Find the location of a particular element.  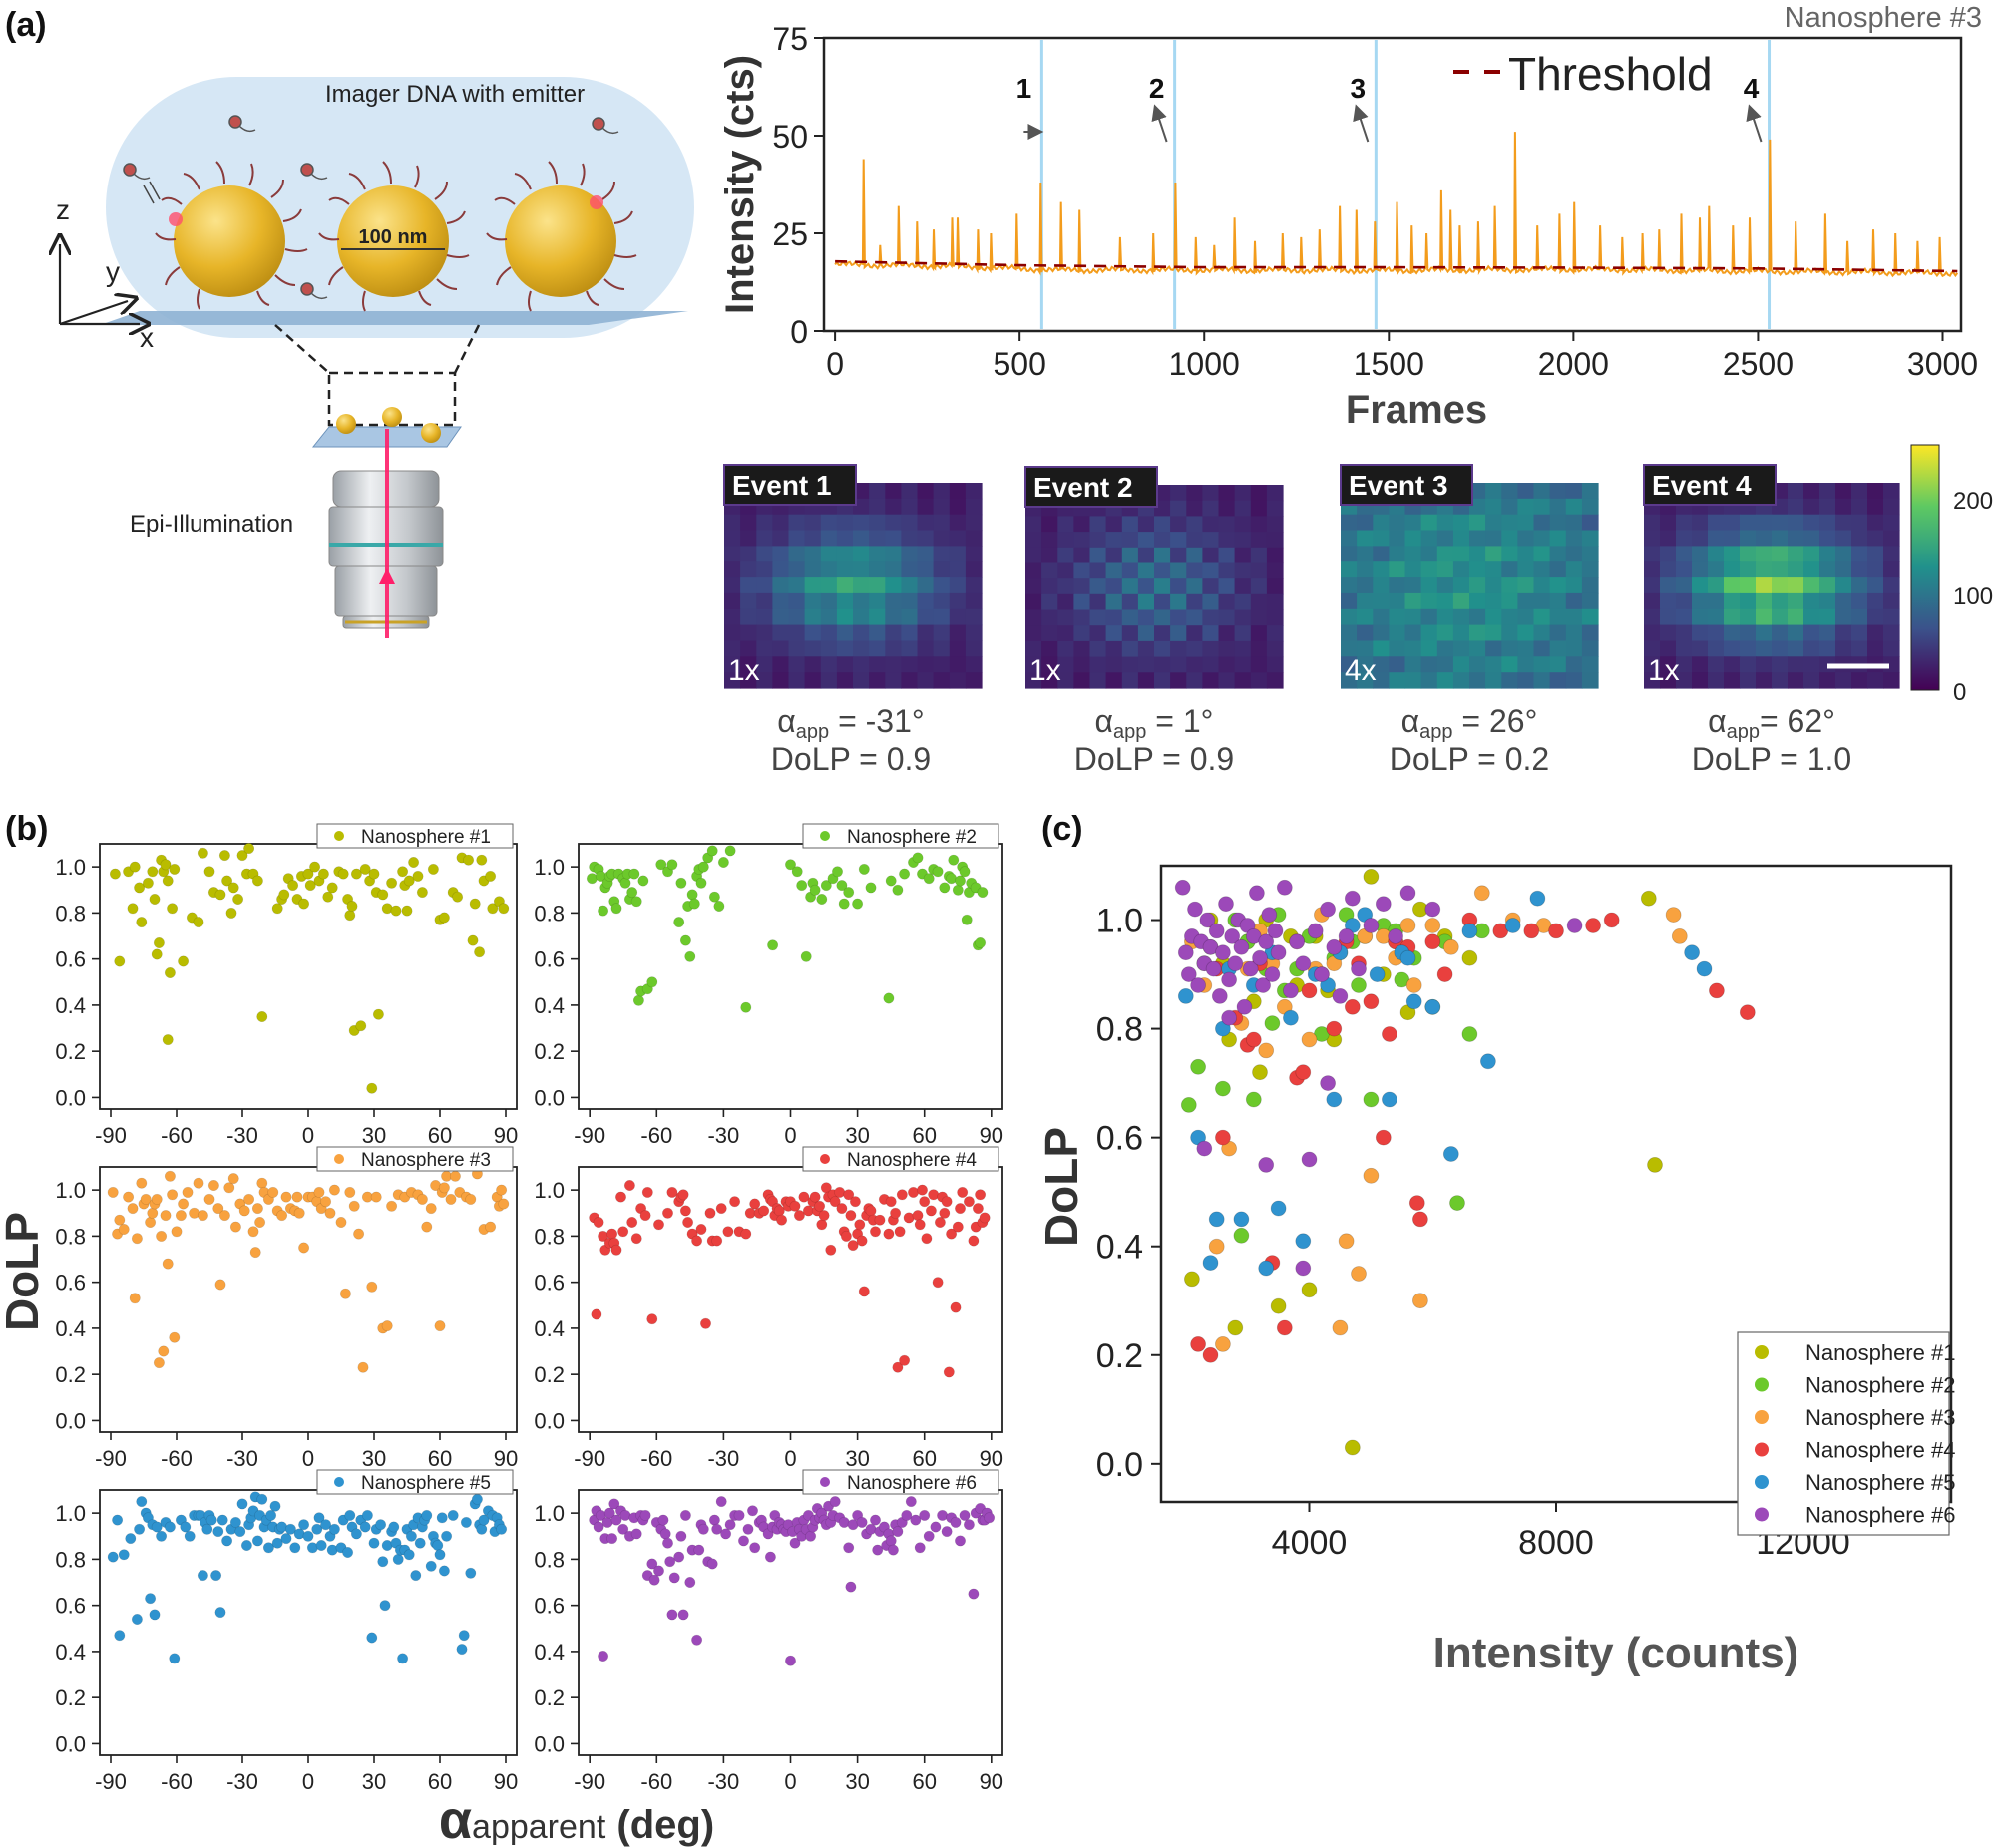

trace-y-tick-label: 75 is located at coordinates (790, 39).